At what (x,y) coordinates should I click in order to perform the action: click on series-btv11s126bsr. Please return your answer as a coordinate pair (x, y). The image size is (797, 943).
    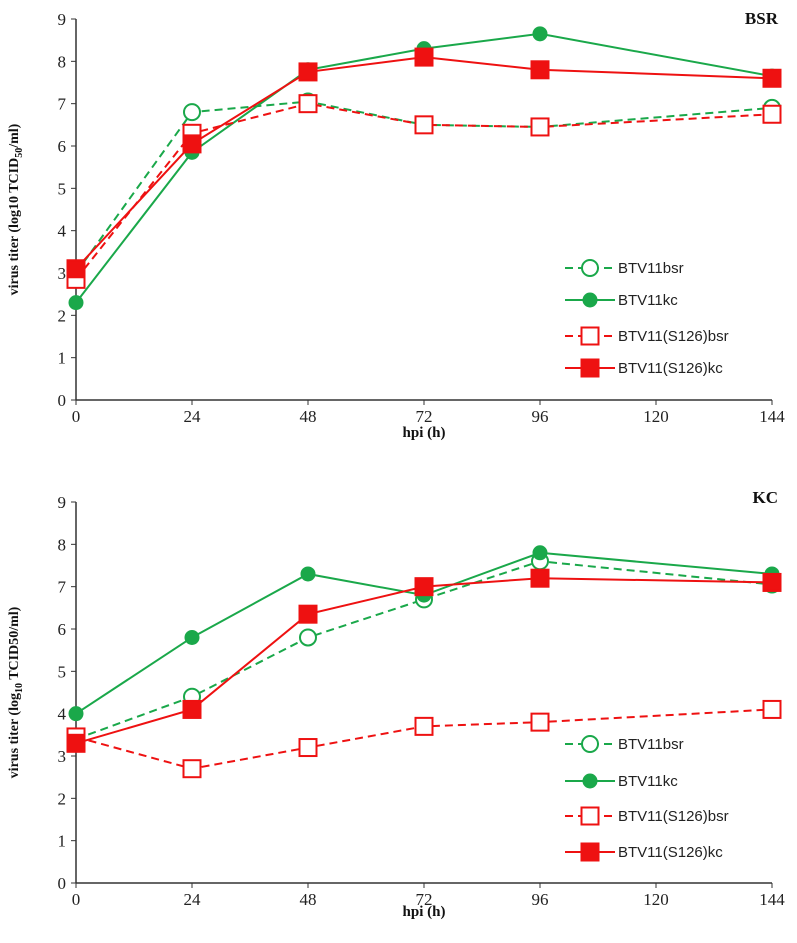
    Looking at the image, I should click on (424, 739).